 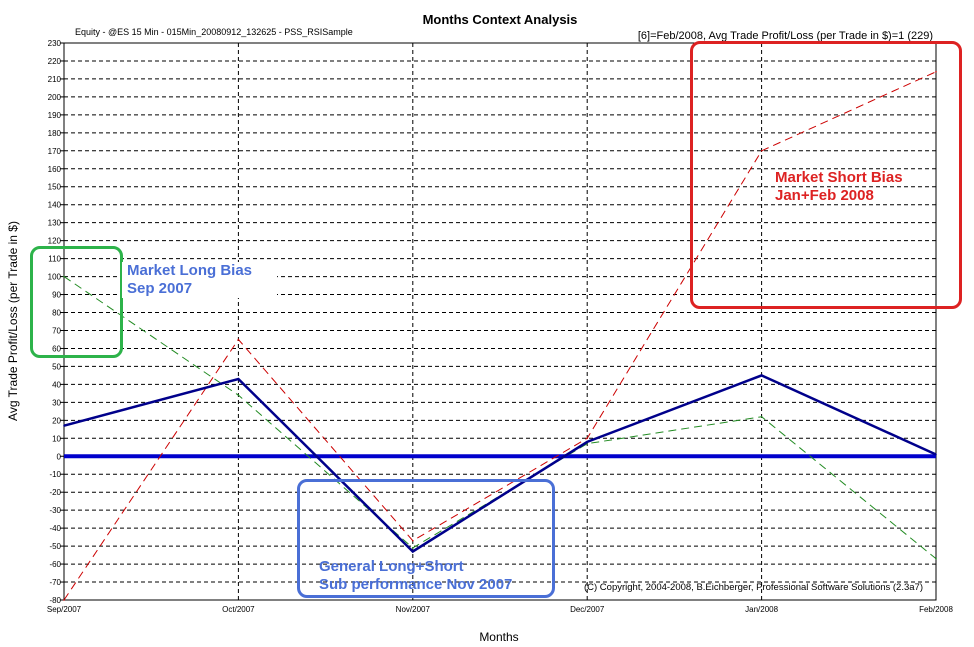 I want to click on y-tick-label: -20, so click(x=55, y=492).